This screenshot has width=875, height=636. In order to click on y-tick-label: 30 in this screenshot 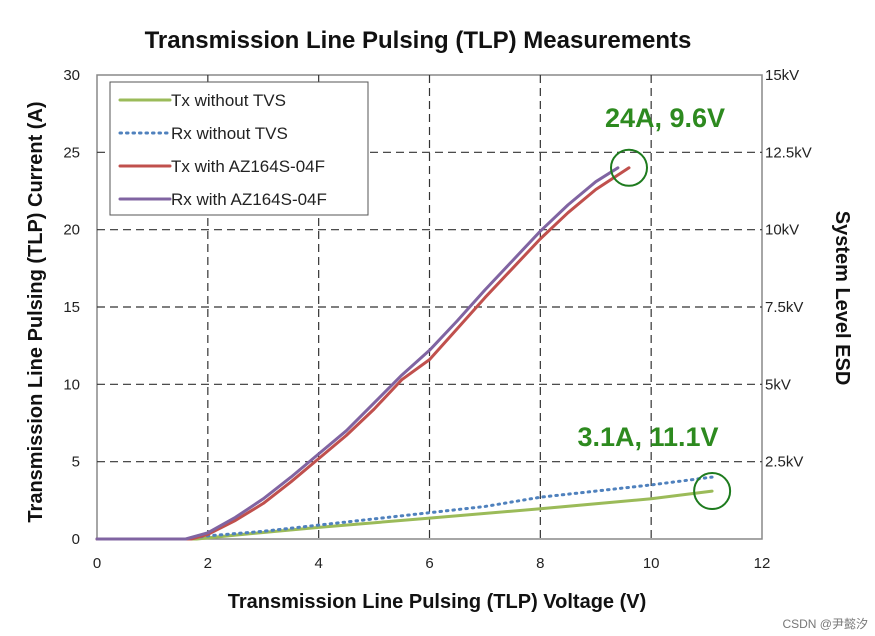, I will do `click(71, 75)`.